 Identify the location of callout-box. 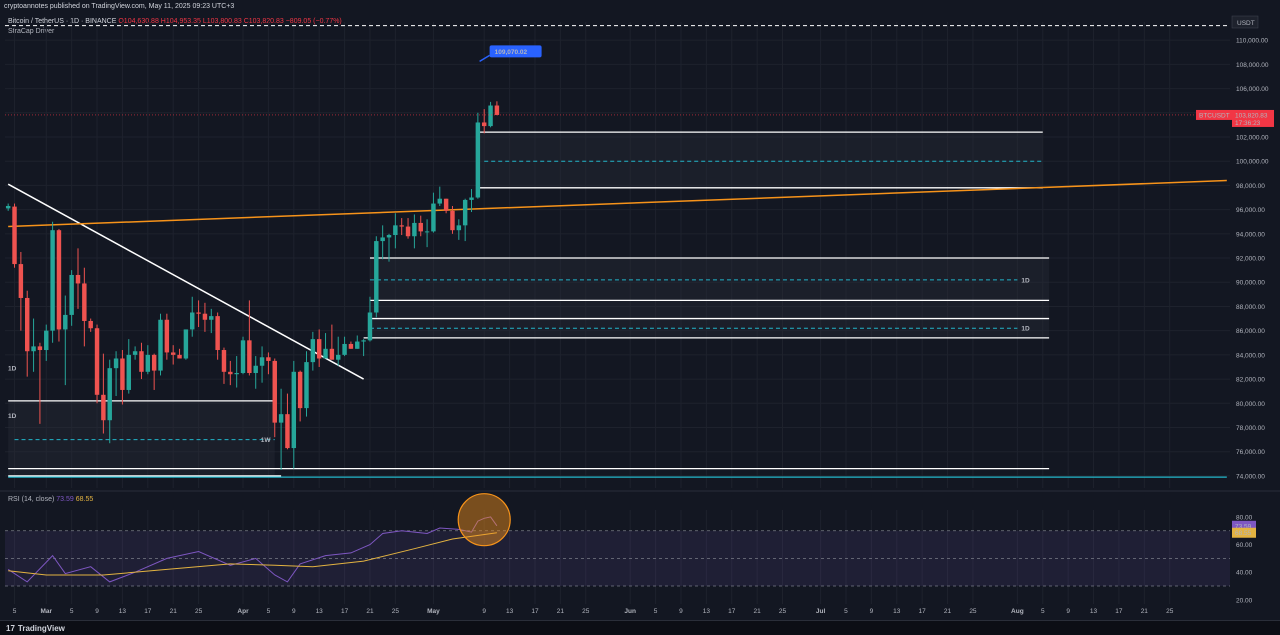
(515, 51).